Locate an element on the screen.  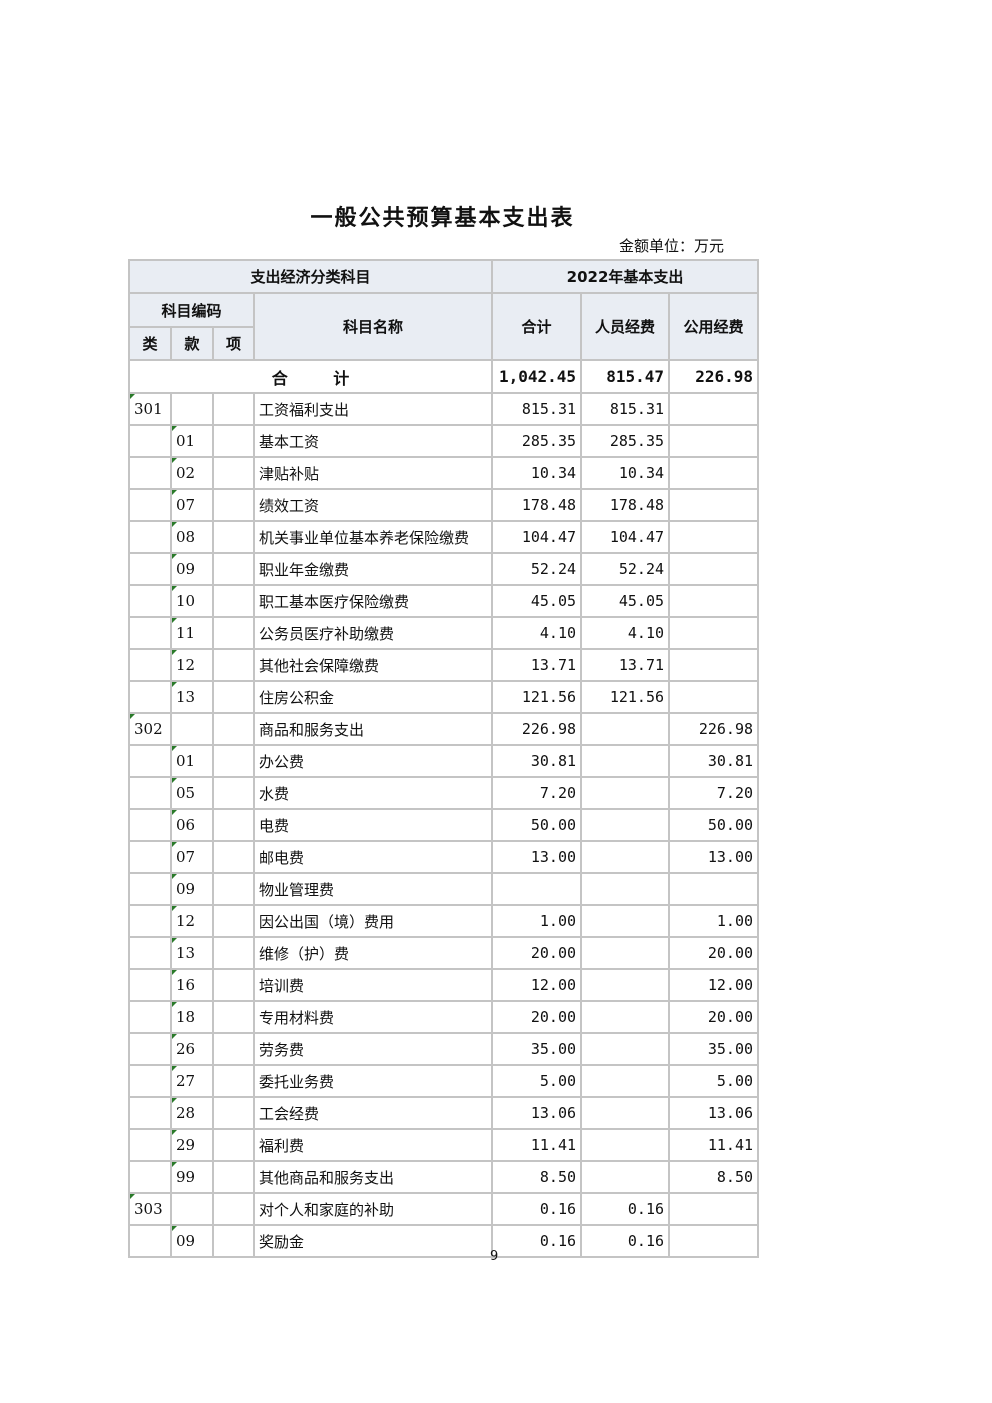
value-personnel: 13.71 is located at coordinates (625, 665).